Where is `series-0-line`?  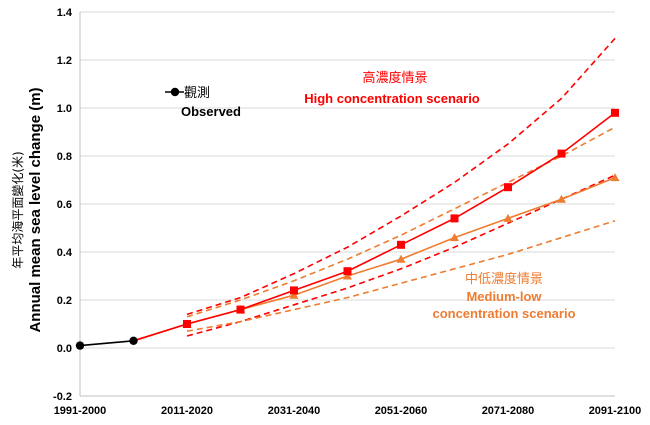
series-0-line is located at coordinates (106, 343).